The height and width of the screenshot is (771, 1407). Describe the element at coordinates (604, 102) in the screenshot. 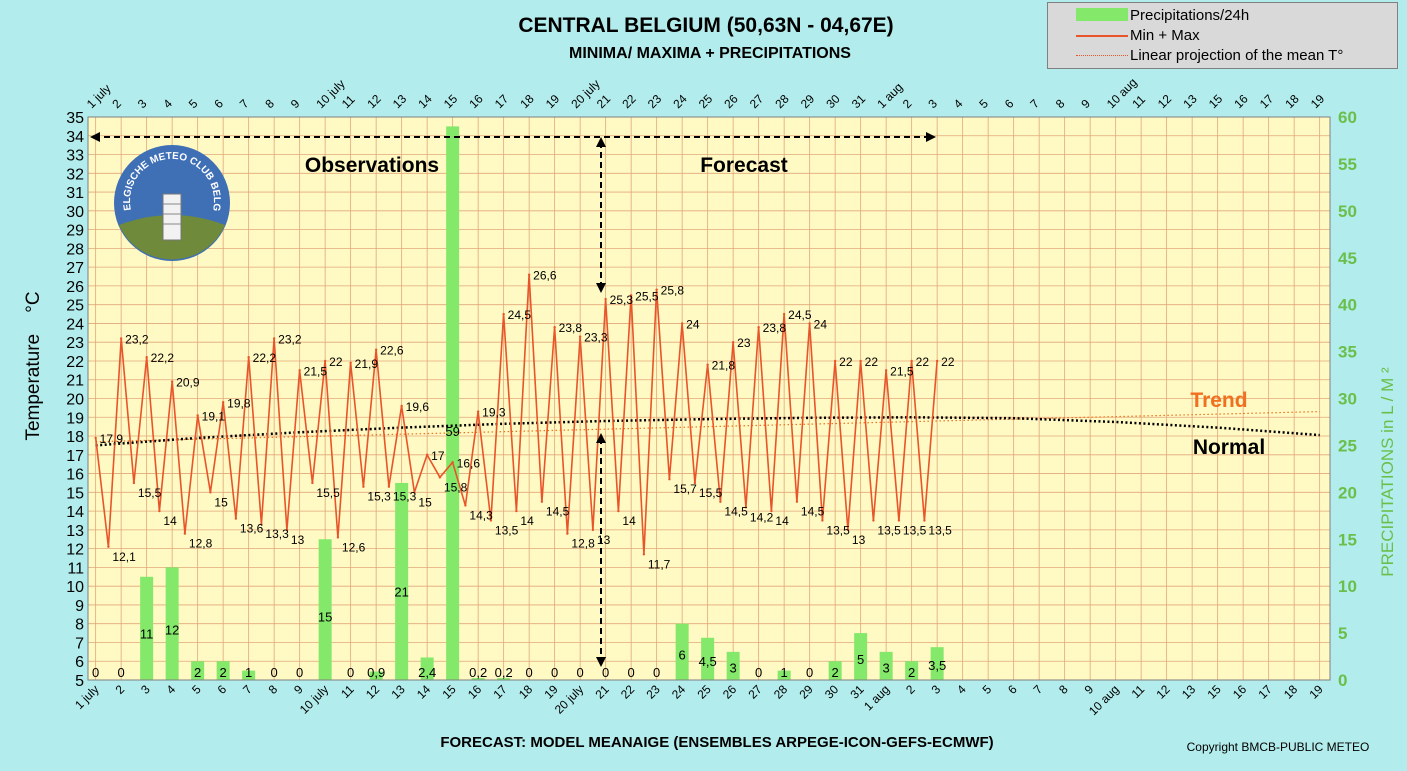

I see `x-tick-label-top: 21` at that location.